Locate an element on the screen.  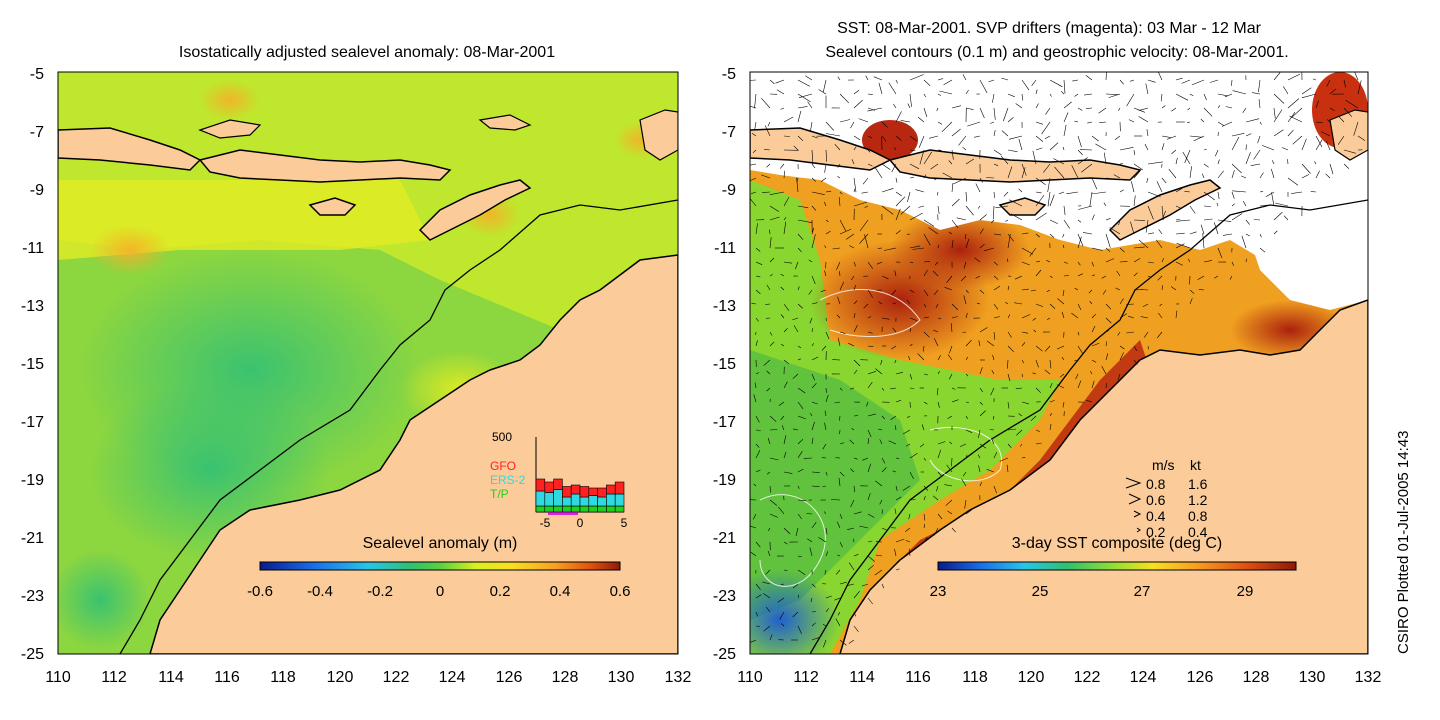
left-x-tick: 120 is located at coordinates (340, 677).